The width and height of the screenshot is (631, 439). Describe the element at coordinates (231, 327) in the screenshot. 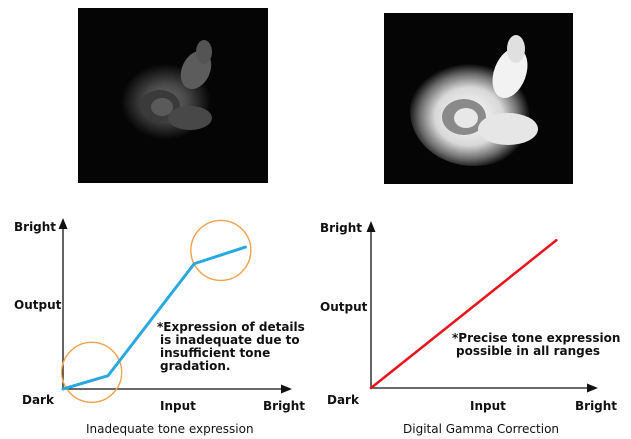

I see `annotation-line-1: *Expression of details` at that location.